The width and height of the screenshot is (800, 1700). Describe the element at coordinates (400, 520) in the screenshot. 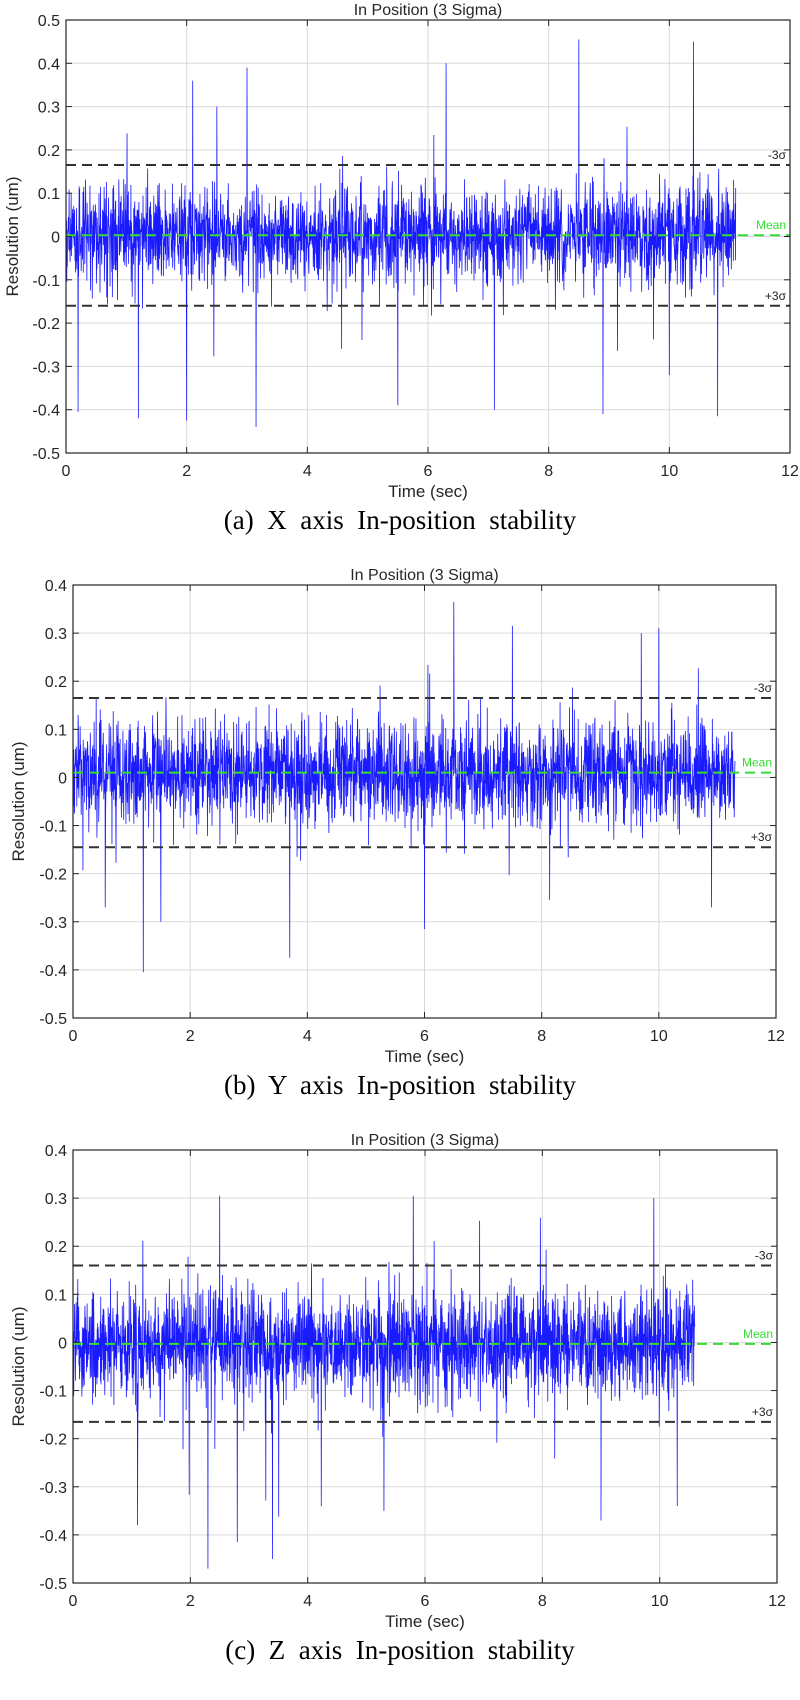

I see `caption-x-axis: (a) X axis In-position stability` at that location.